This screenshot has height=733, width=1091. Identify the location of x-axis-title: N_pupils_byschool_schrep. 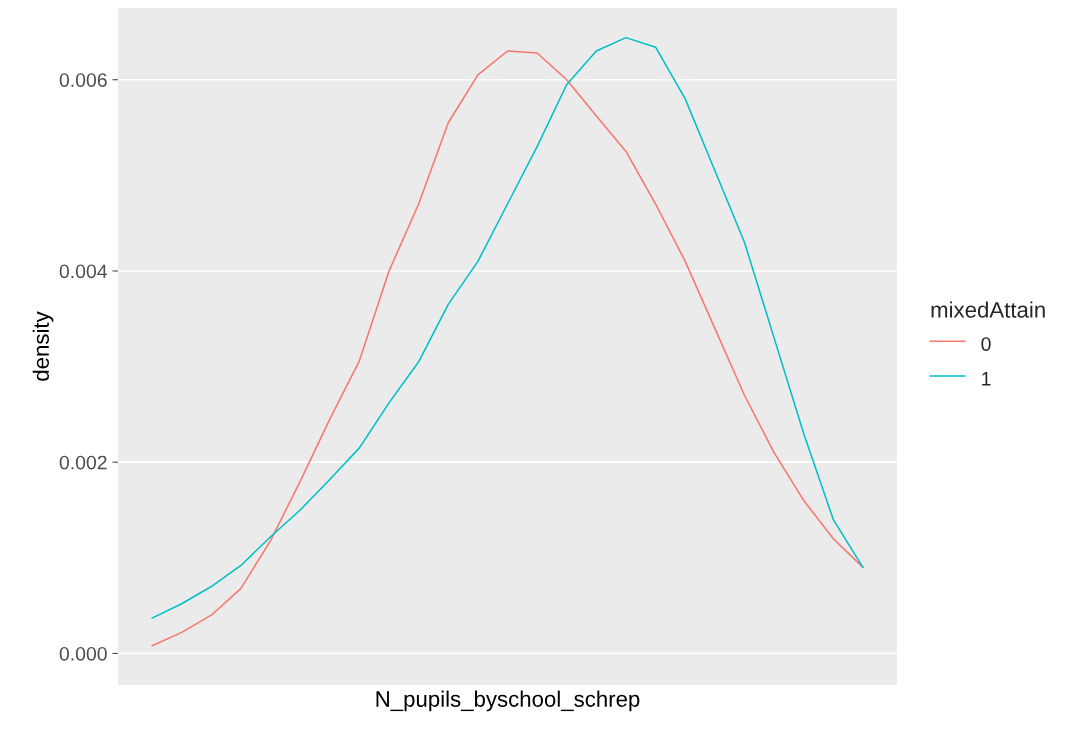
(508, 701).